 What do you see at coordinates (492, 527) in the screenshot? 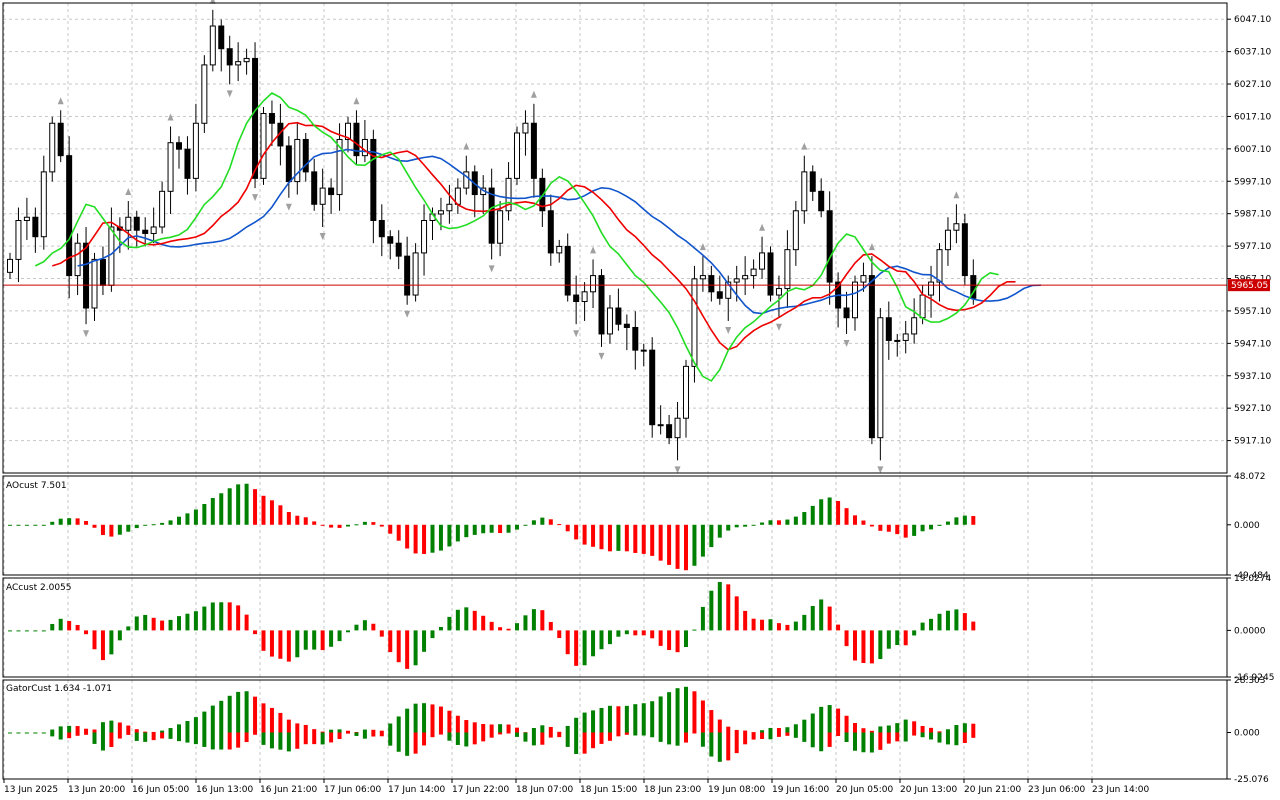
I see `ao-pane` at bounding box center [492, 527].